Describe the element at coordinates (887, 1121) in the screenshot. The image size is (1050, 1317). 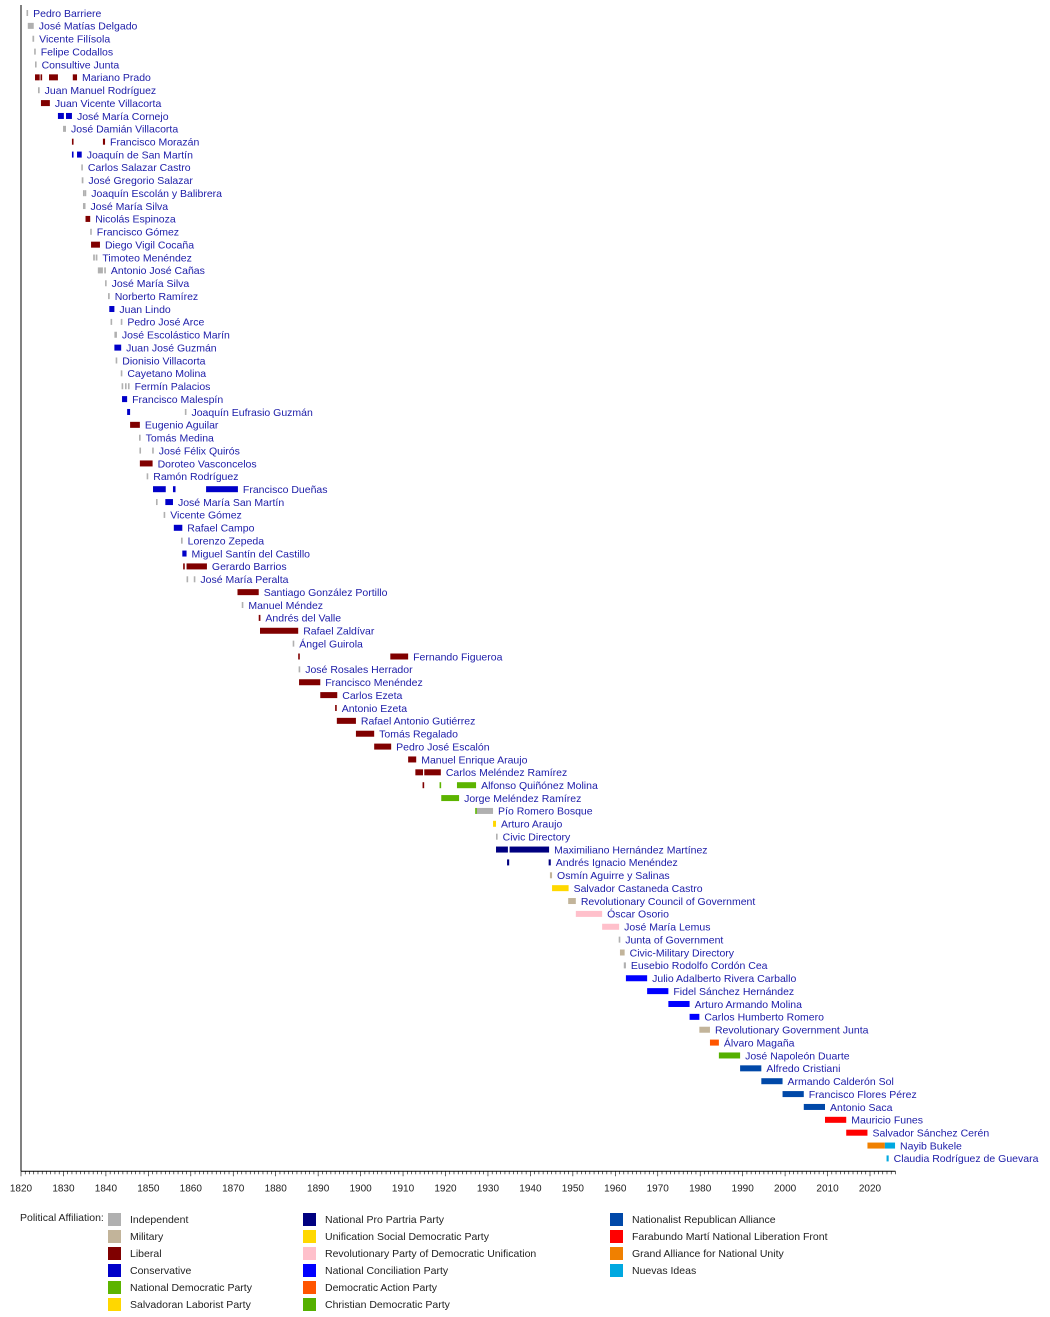
I see `president-label: Mauricio Funes` at that location.